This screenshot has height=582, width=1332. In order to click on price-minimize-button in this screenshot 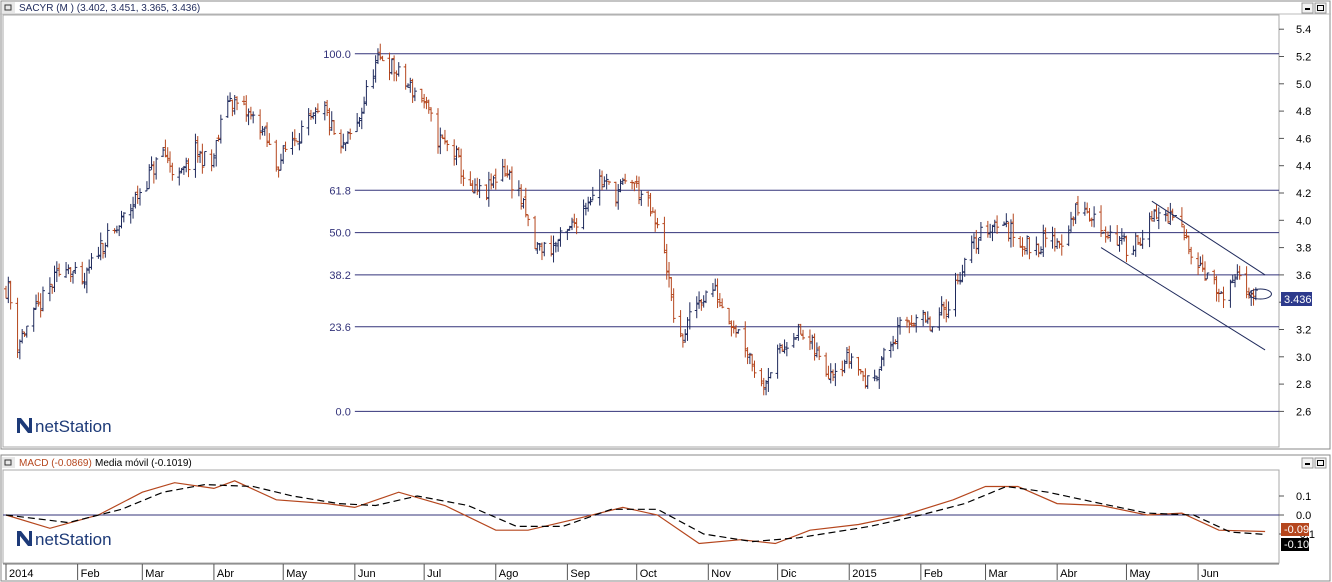, I will do `click(1307, 8)`.